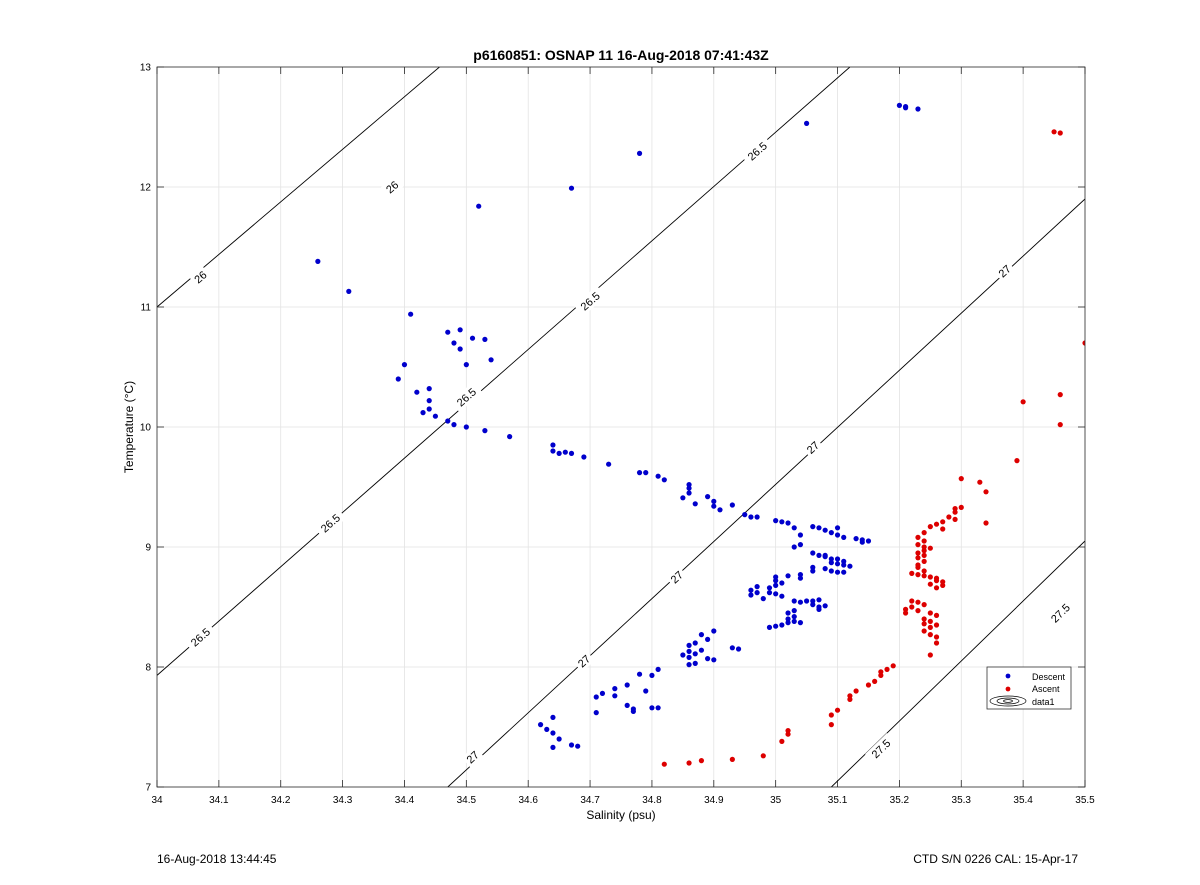 This screenshot has width=1200, height=885. I want to click on x-tick-label: 35.3, so click(962, 800).